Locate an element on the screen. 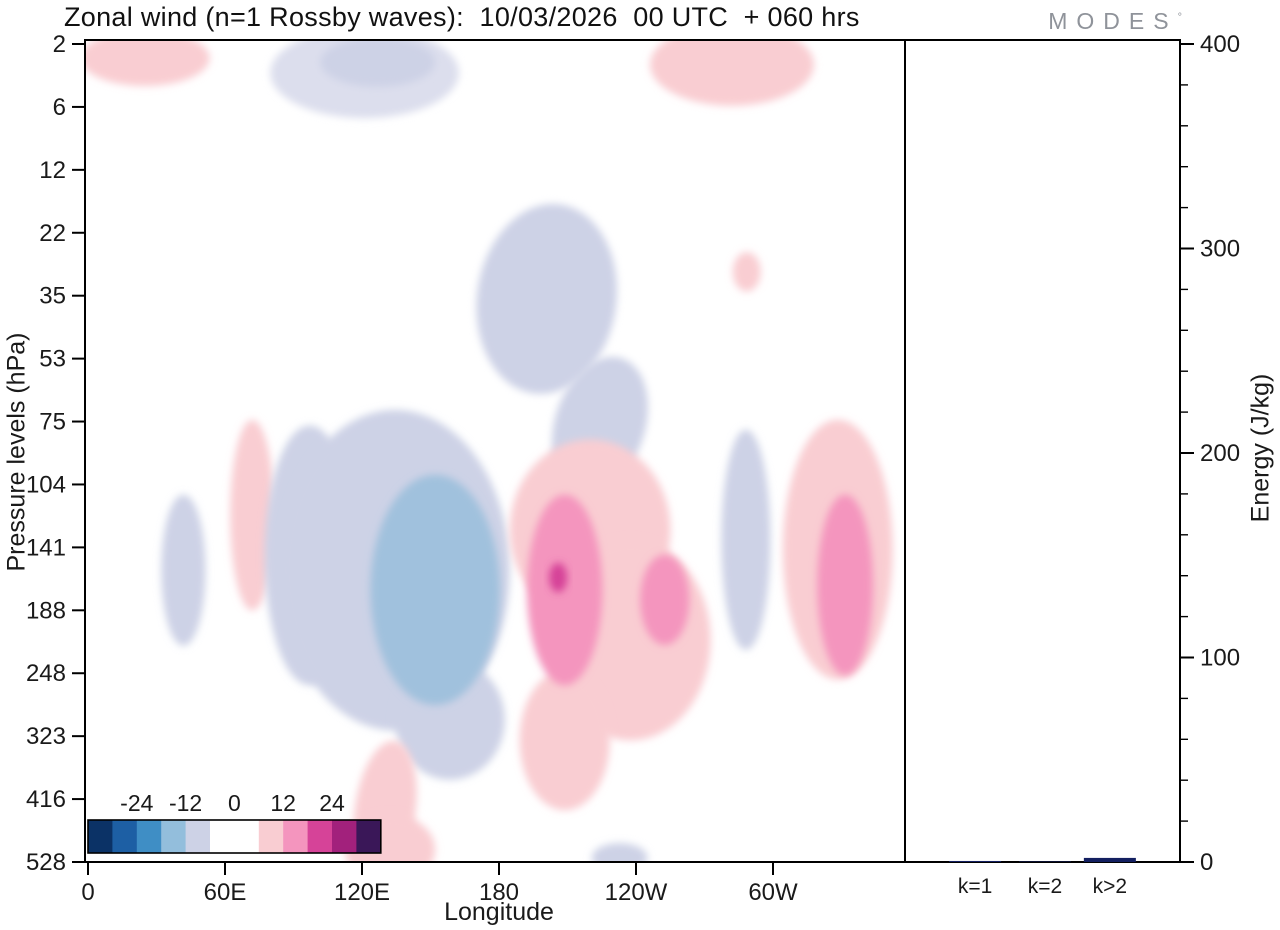  pressure-tick-label: 53 is located at coordinates (52, 359).